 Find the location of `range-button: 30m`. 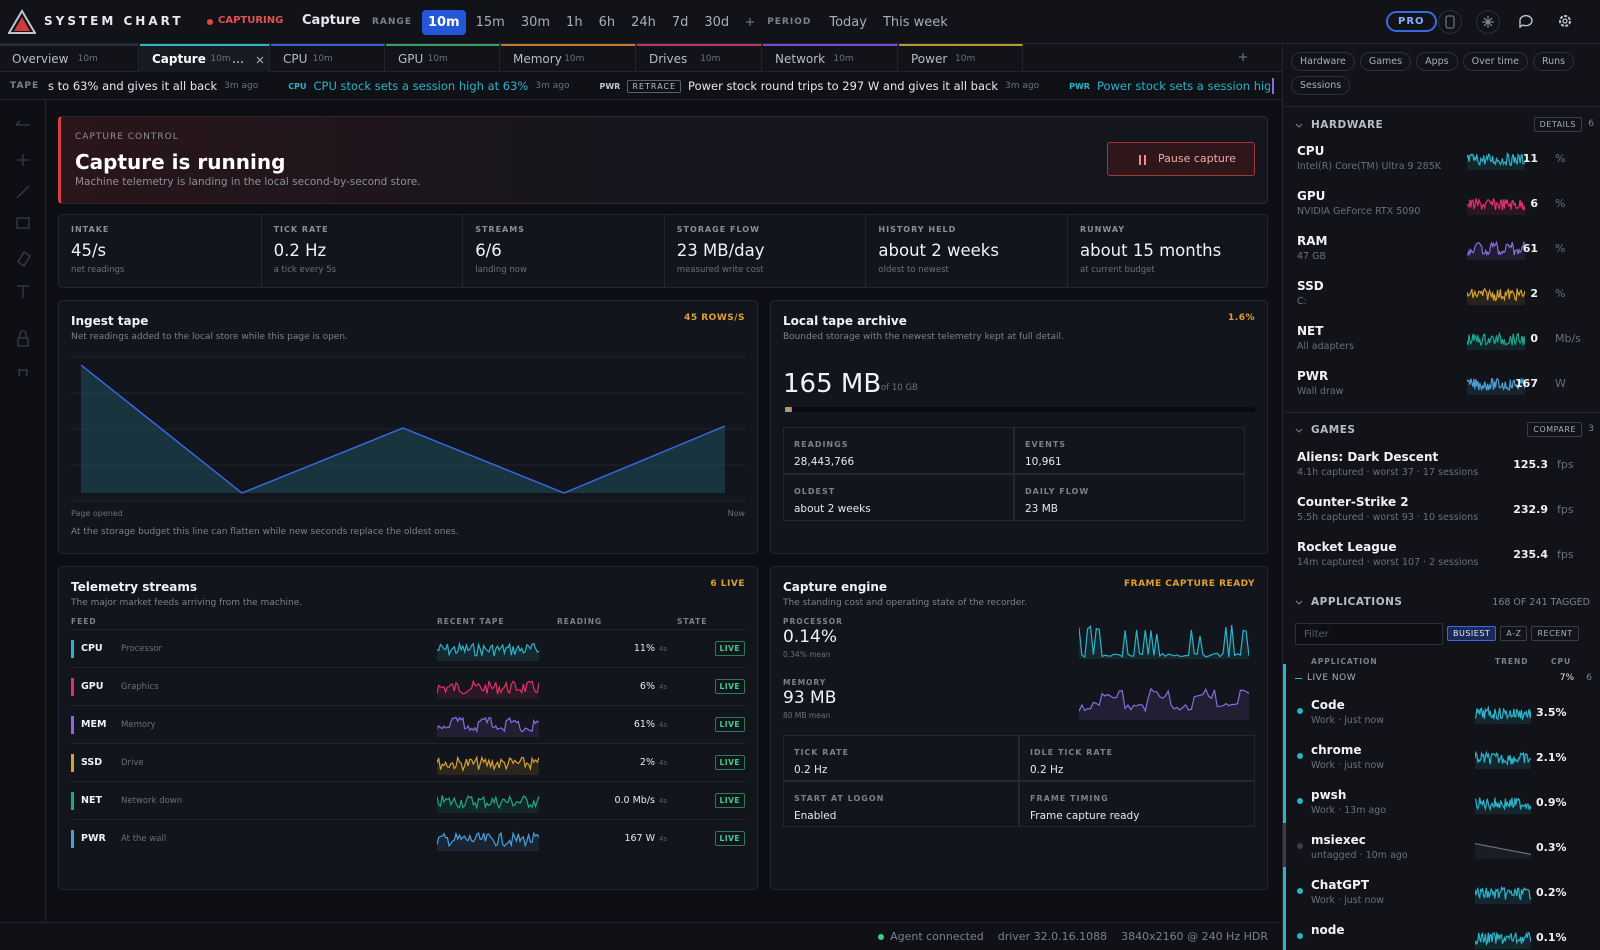

range-button: 30m is located at coordinates (535, 22).